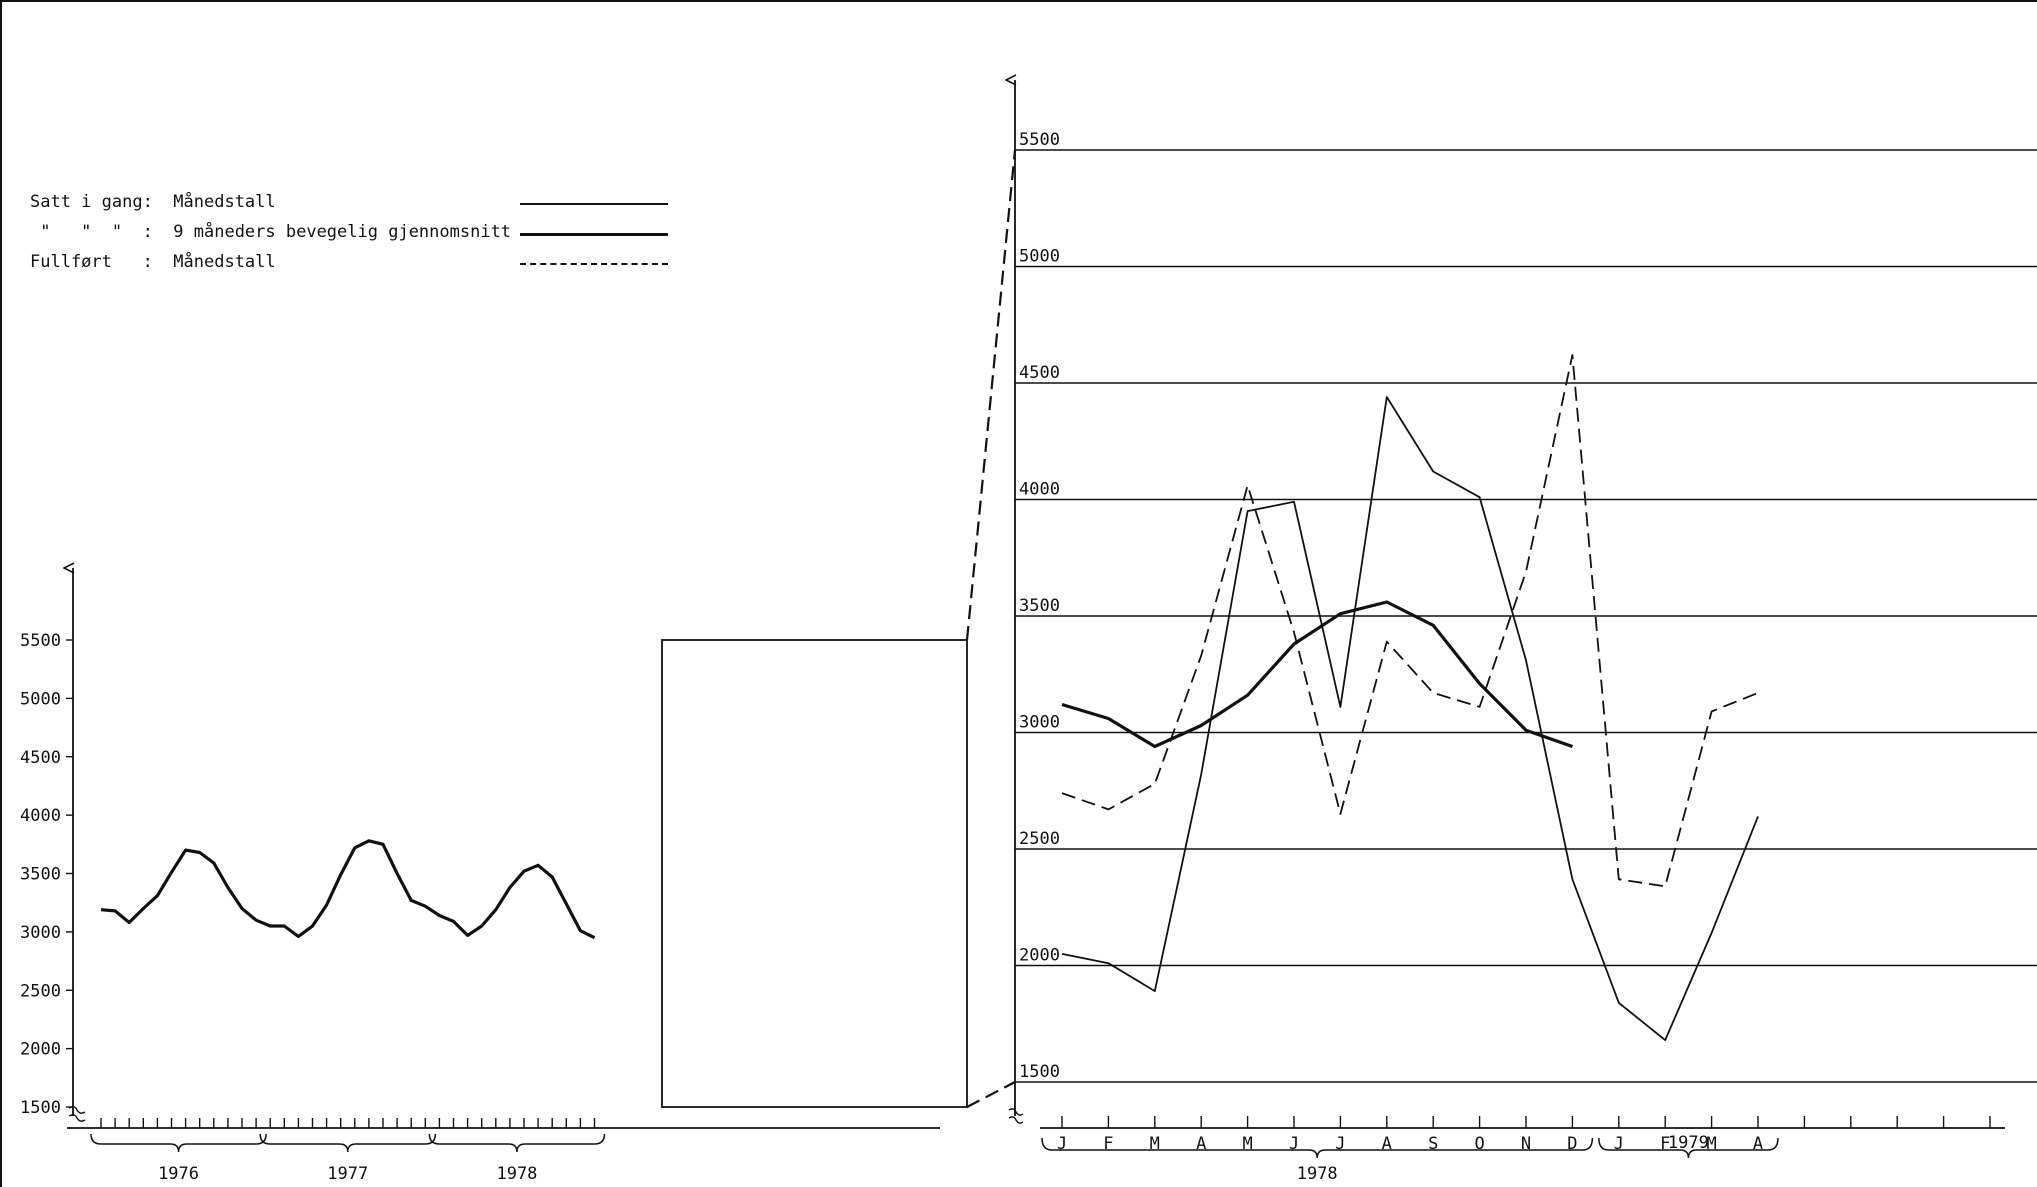 The width and height of the screenshot is (2037, 1187). Describe the element at coordinates (594, 234) in the screenshot. I see `legend-swatch-thick` at that location.